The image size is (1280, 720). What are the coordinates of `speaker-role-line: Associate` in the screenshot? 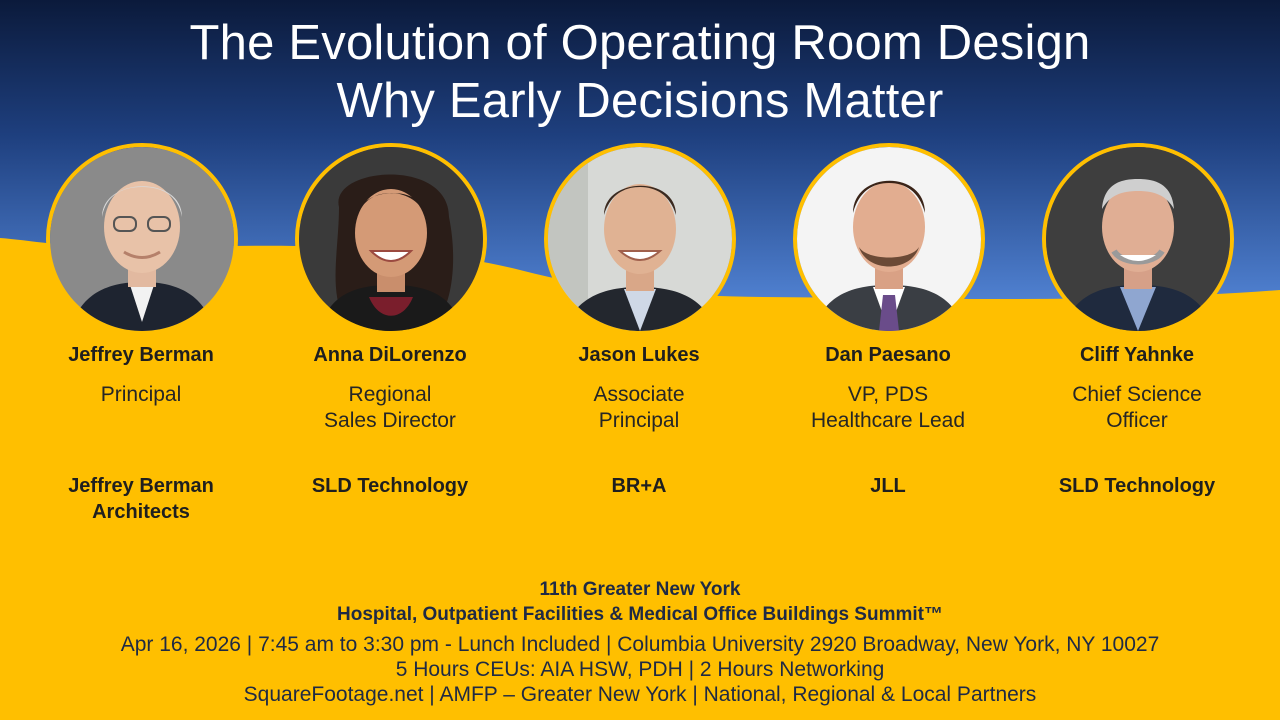 It's located at (639, 394).